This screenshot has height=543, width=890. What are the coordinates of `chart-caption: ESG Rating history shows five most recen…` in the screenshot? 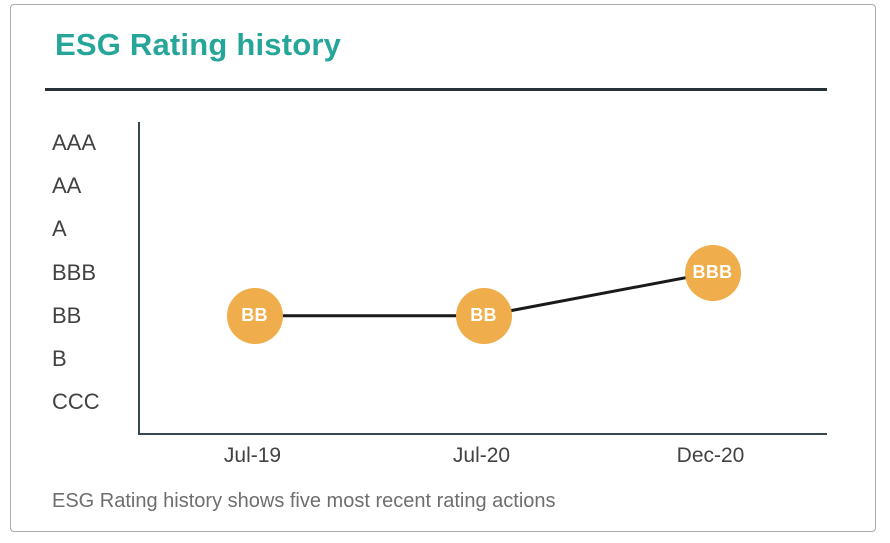 It's located at (304, 501).